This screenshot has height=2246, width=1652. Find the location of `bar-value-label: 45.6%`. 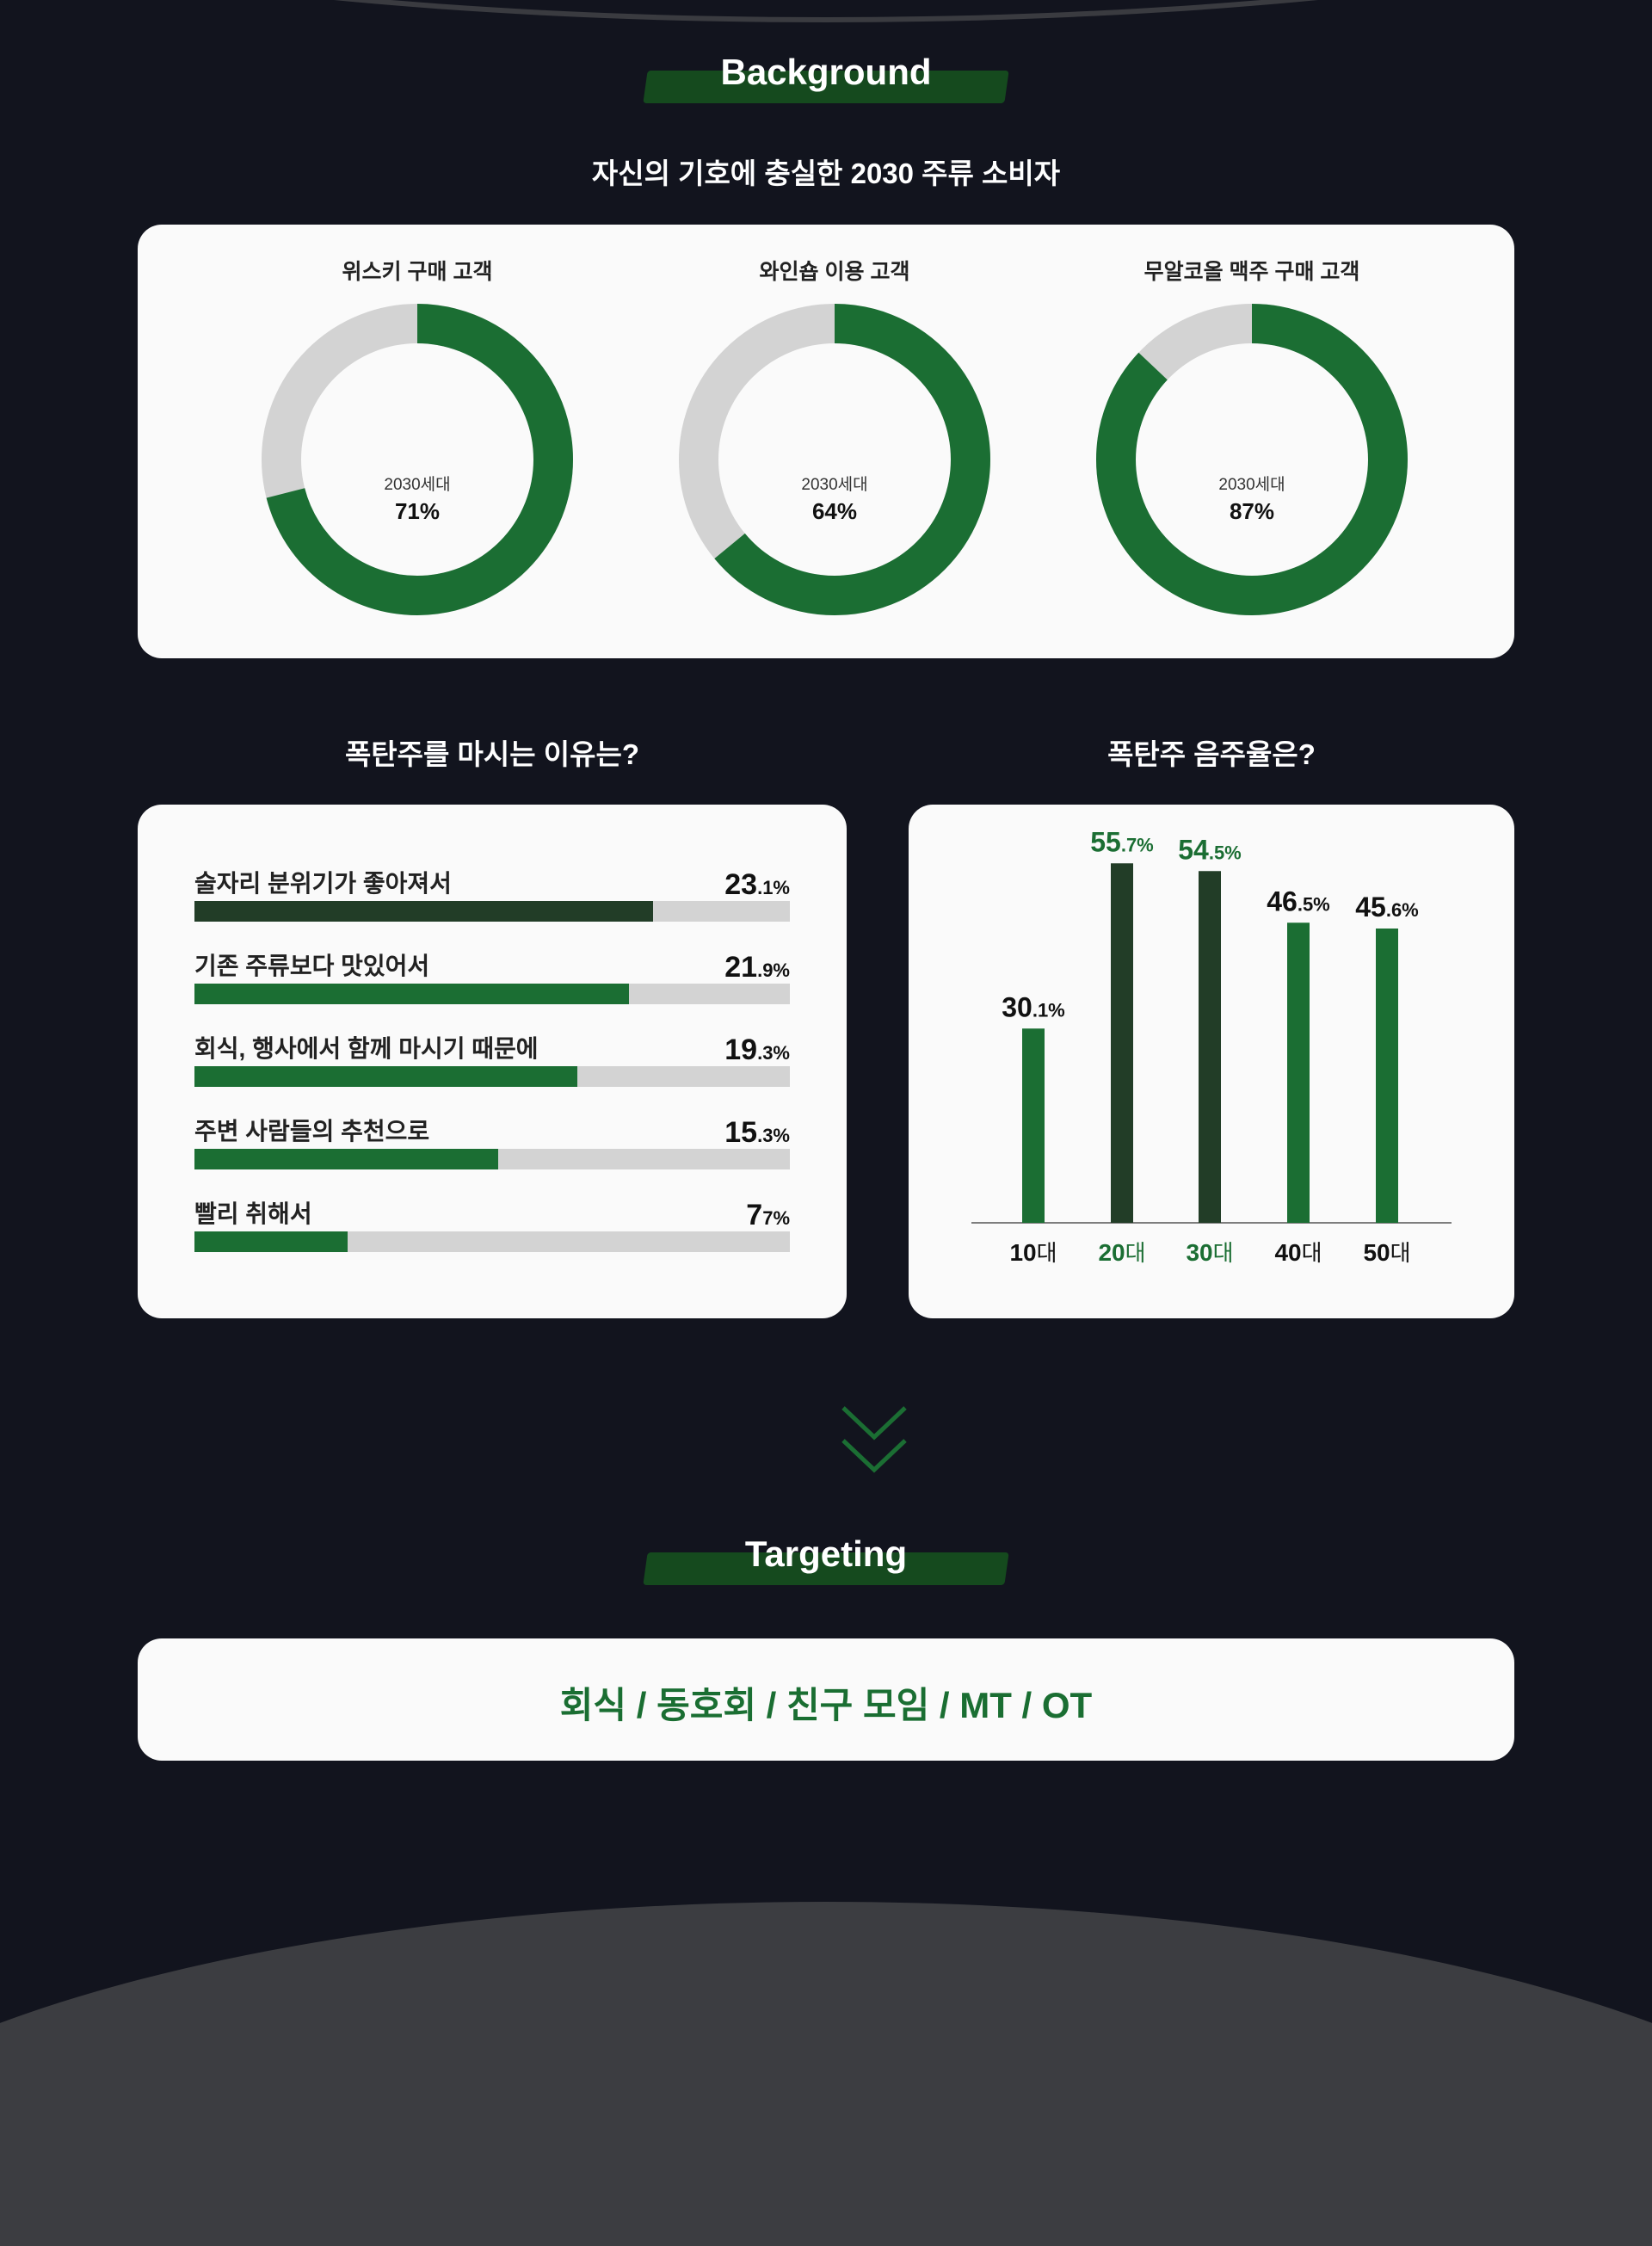

bar-value-label: 45.6% is located at coordinates (1387, 907).